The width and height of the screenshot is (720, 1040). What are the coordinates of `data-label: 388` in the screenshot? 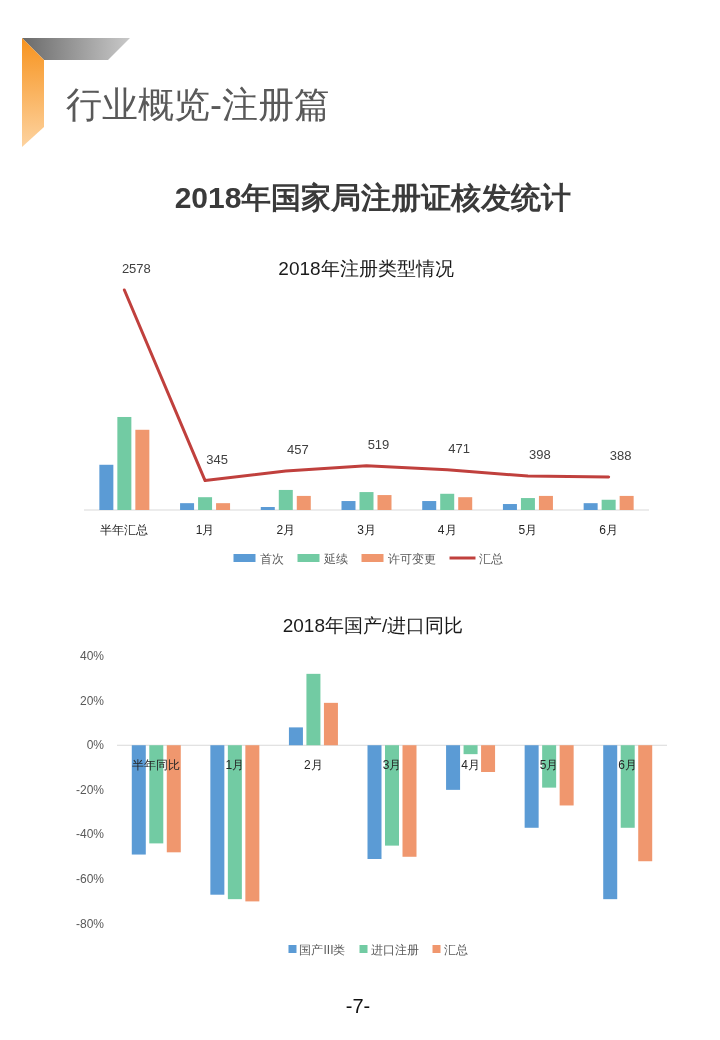 It's located at (620, 455).